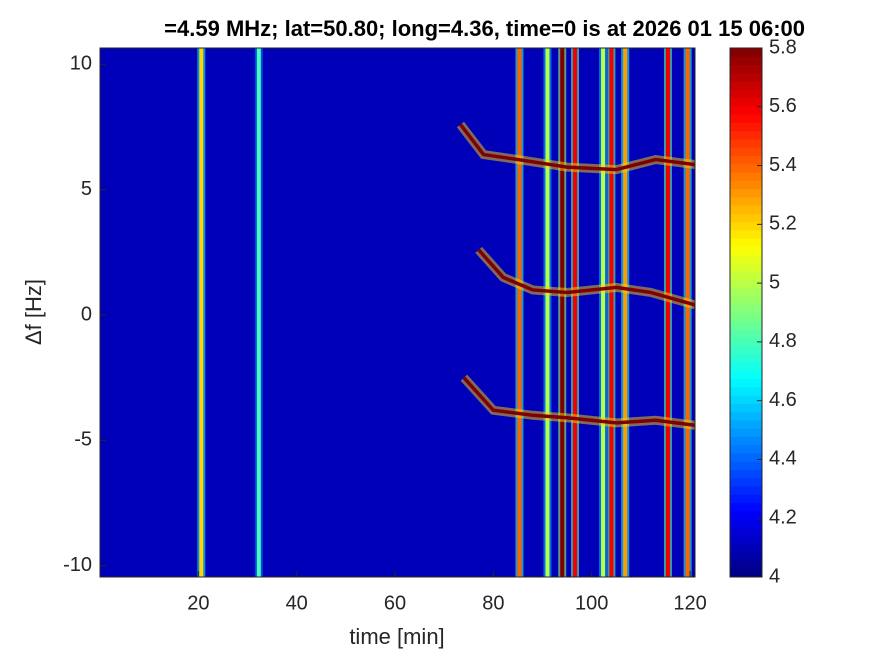  What do you see at coordinates (493, 603) in the screenshot?
I see `x-tick-label: 80` at bounding box center [493, 603].